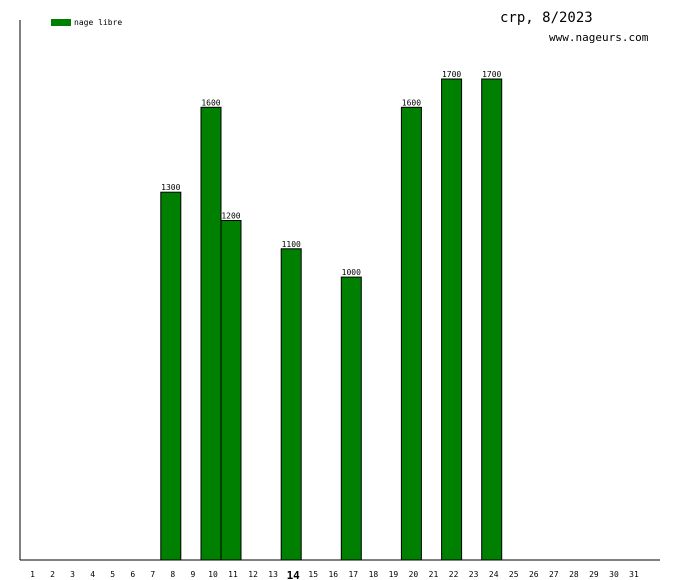 This screenshot has height=580, width=680. Describe the element at coordinates (72, 574) in the screenshot. I see `x-tick-label: 3` at that location.